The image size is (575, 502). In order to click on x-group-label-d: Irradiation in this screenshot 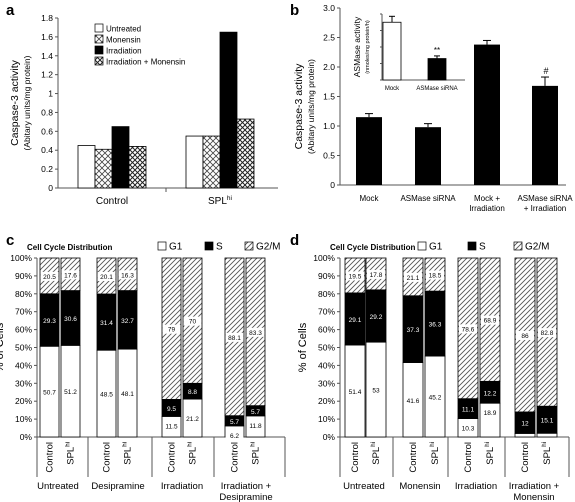, I will do `click(476, 486)`.